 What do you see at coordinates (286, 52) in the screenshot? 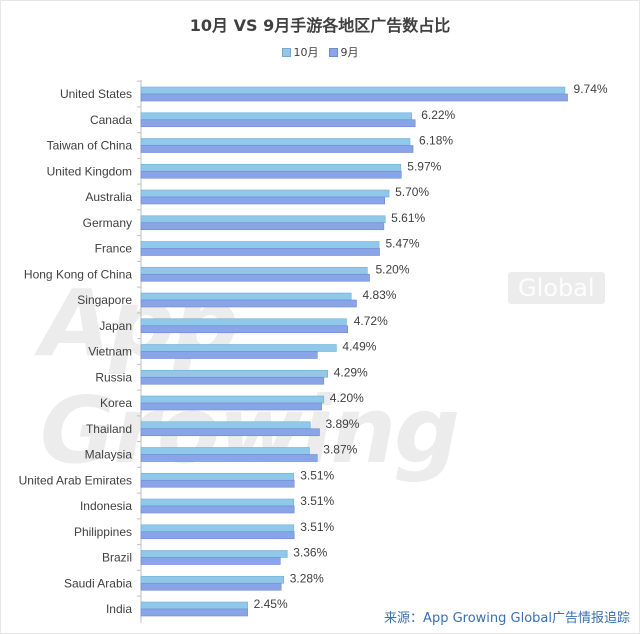
I see `legend-swatch-oct` at bounding box center [286, 52].